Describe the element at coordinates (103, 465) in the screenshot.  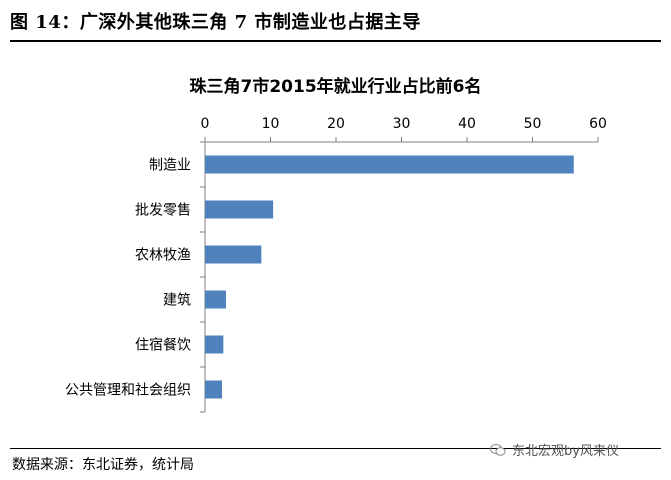
I see `source-note: 数据来源：东北证券，统计局` at that location.